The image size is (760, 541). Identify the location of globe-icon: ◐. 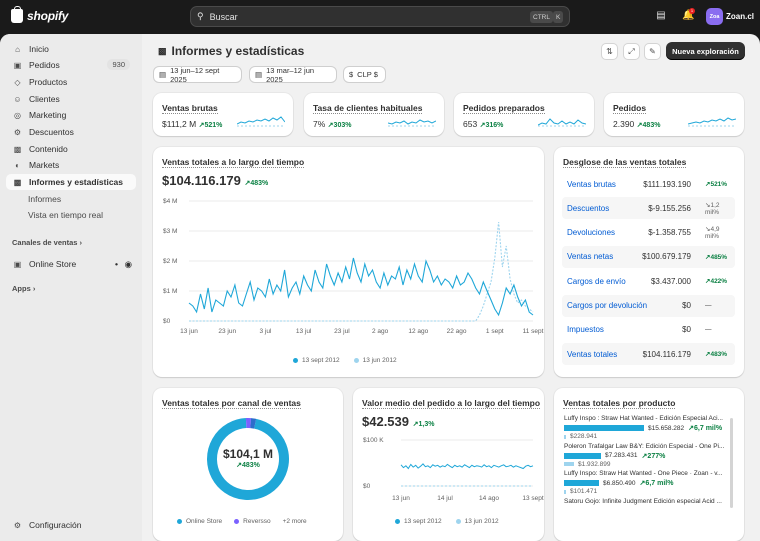
(17, 165).